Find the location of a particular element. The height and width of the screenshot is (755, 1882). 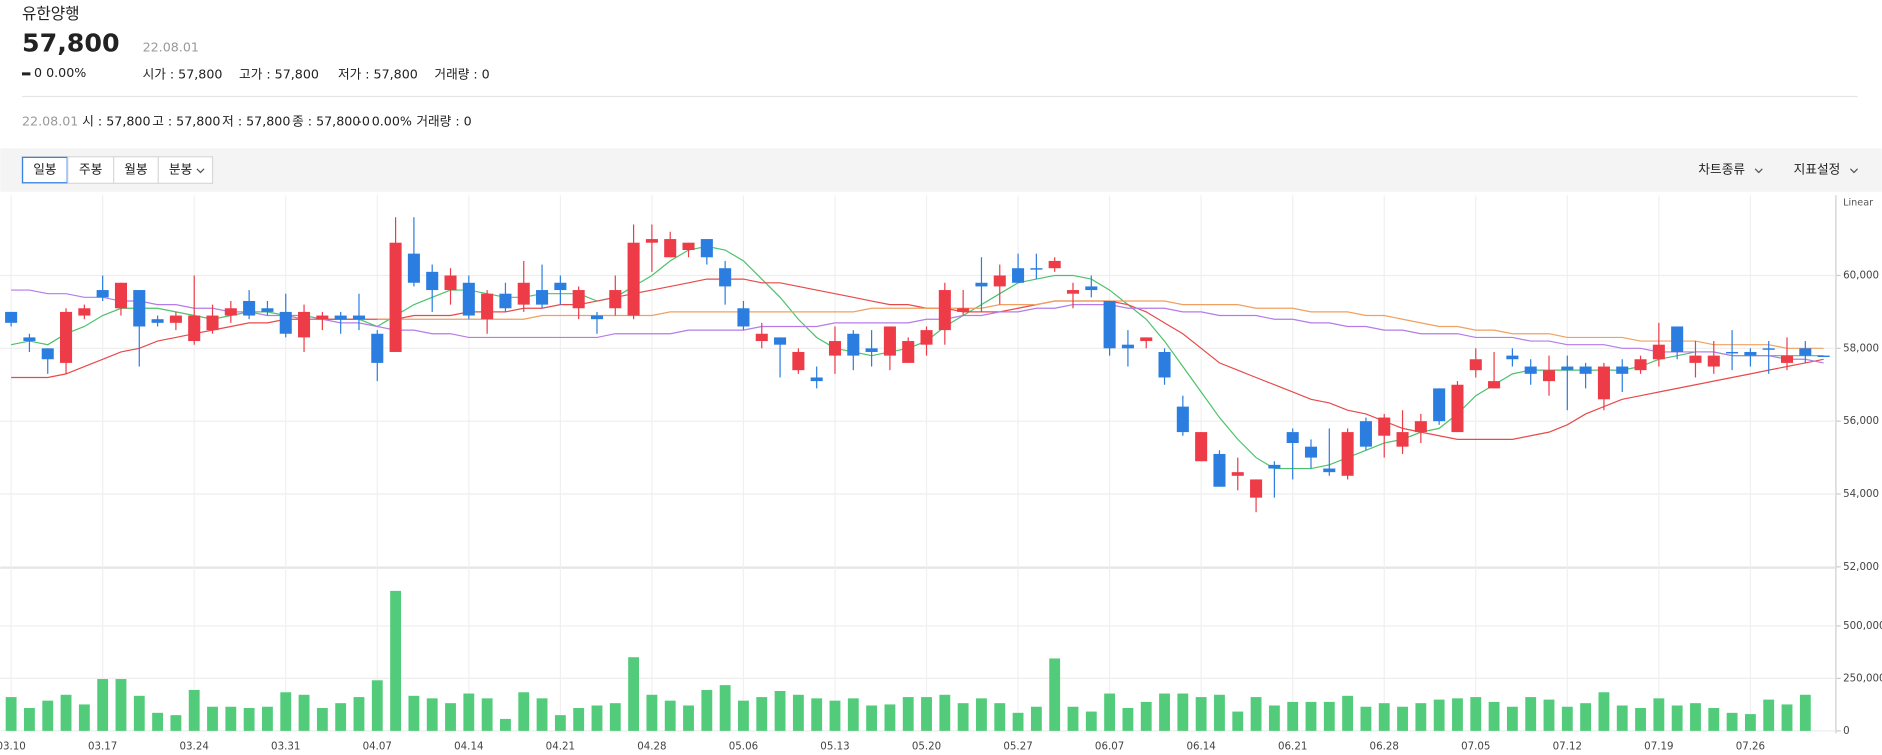

selected-btn is located at coordinates (44, 170).